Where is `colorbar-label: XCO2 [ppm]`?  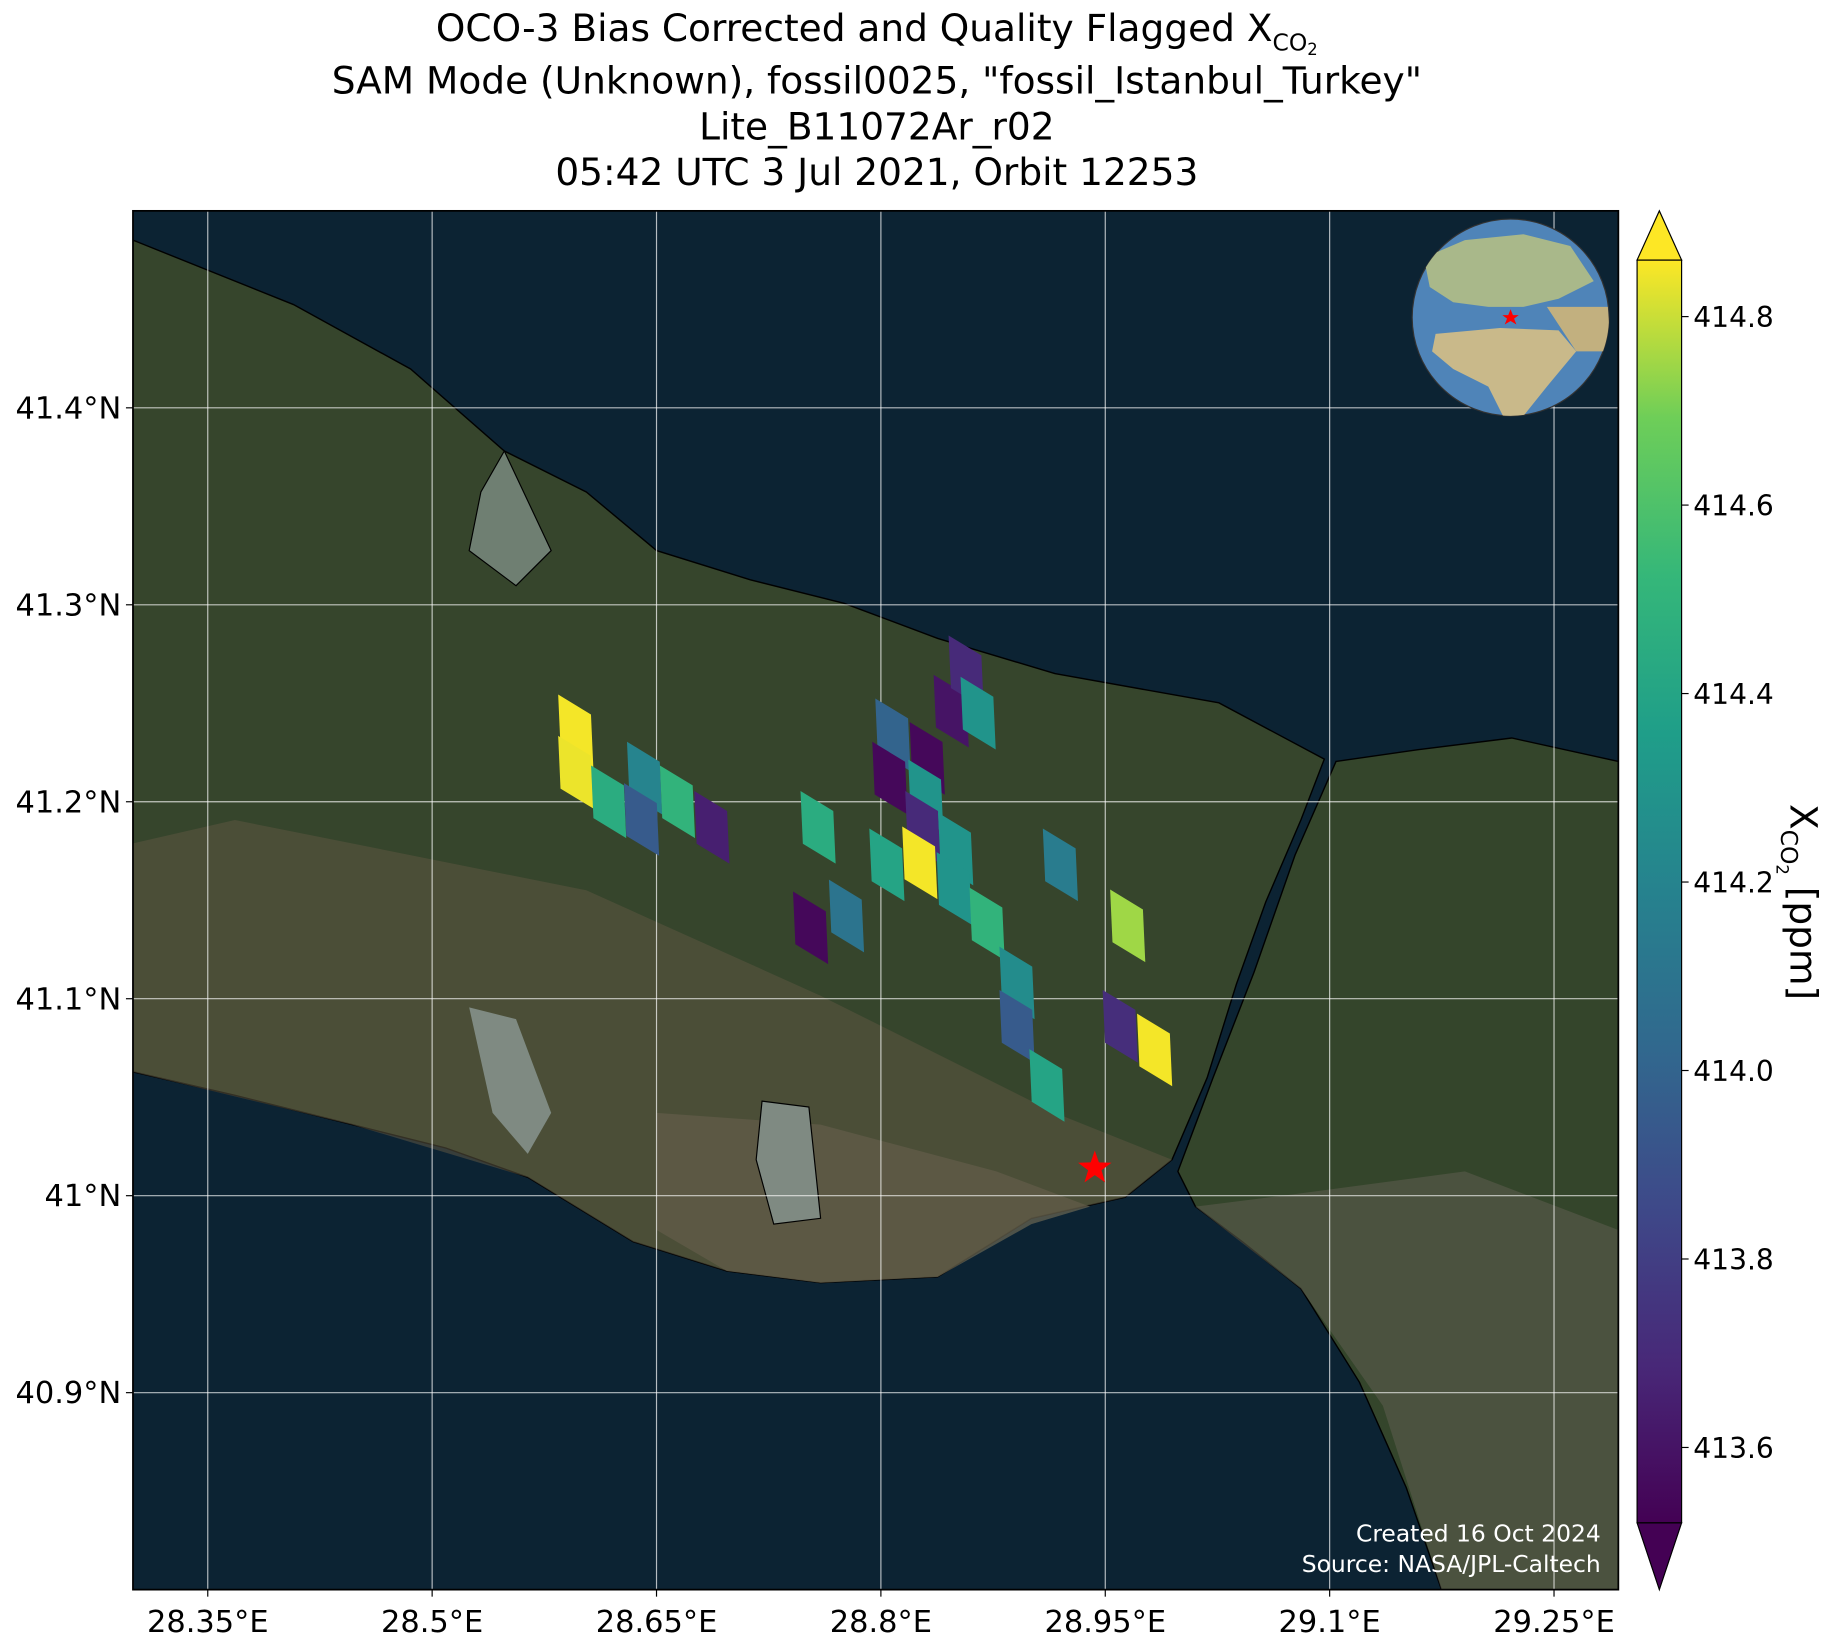
colorbar-label: XCO2 [ppm] is located at coordinates (1798, 902).